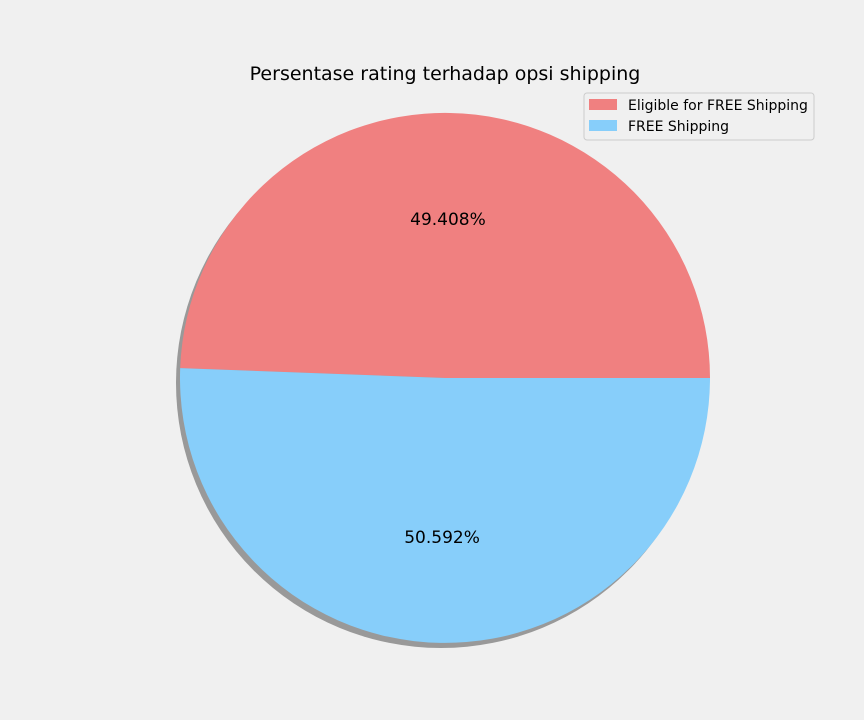 Image resolution: width=864 pixels, height=720 pixels. What do you see at coordinates (603, 125) in the screenshot?
I see `legend-swatch-free-shipping` at bounding box center [603, 125].